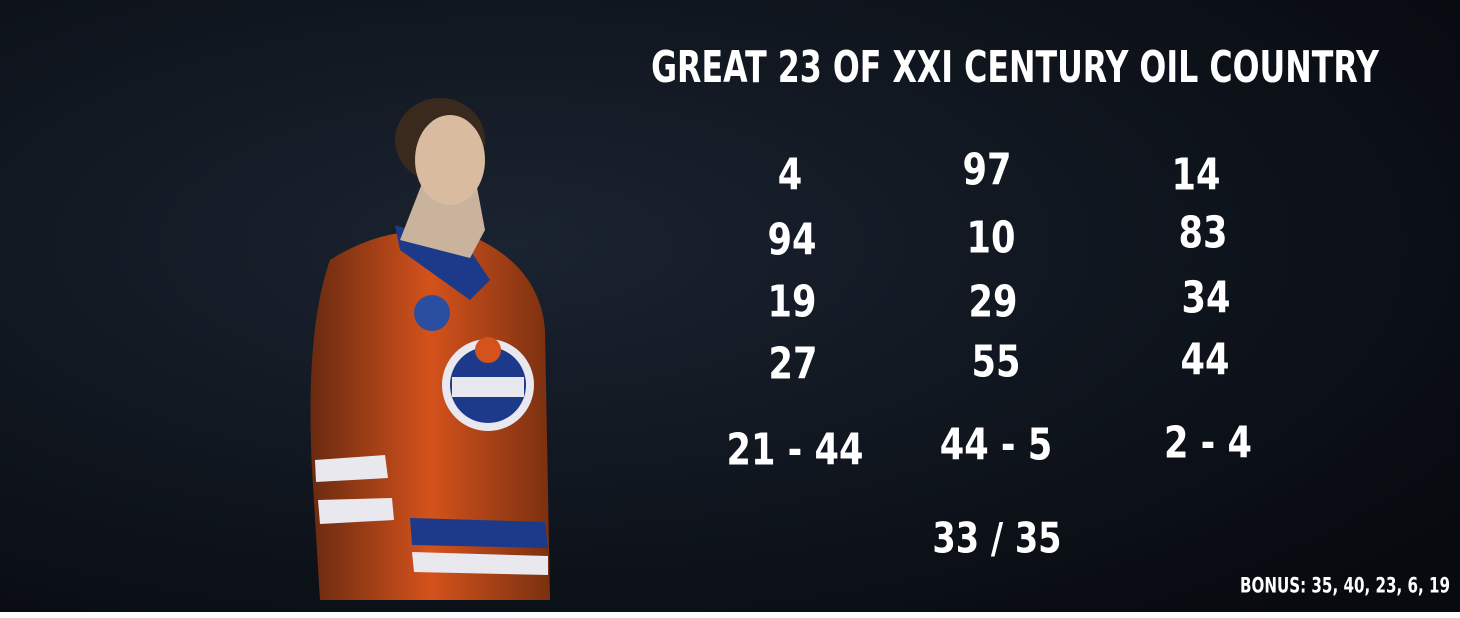 Image resolution: width=1460 pixels, height=618 pixels. I want to click on number: 10, so click(991, 238).